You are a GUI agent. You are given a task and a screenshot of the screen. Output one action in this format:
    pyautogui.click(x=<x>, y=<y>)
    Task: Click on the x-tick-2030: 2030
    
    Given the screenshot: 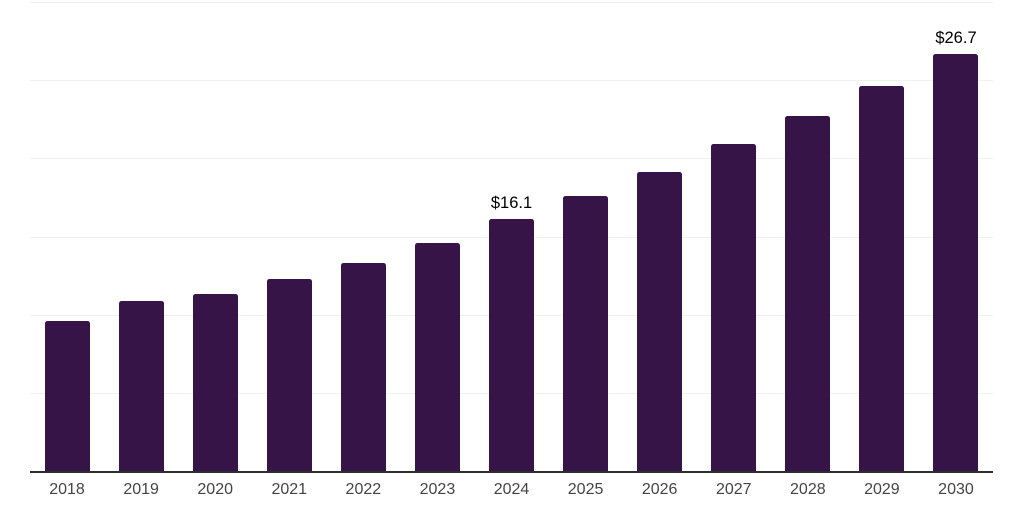 What is the action you would take?
    pyautogui.click(x=956, y=489)
    